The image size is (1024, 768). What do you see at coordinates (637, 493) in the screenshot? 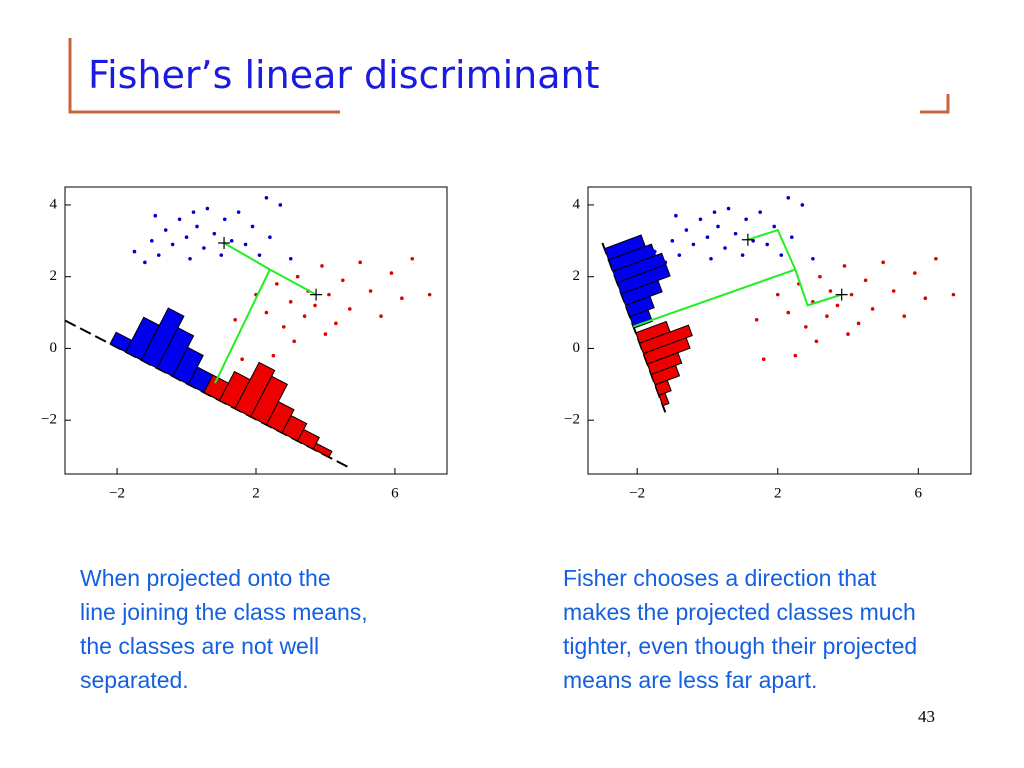
I see `x-tick-label: −2` at bounding box center [637, 493].